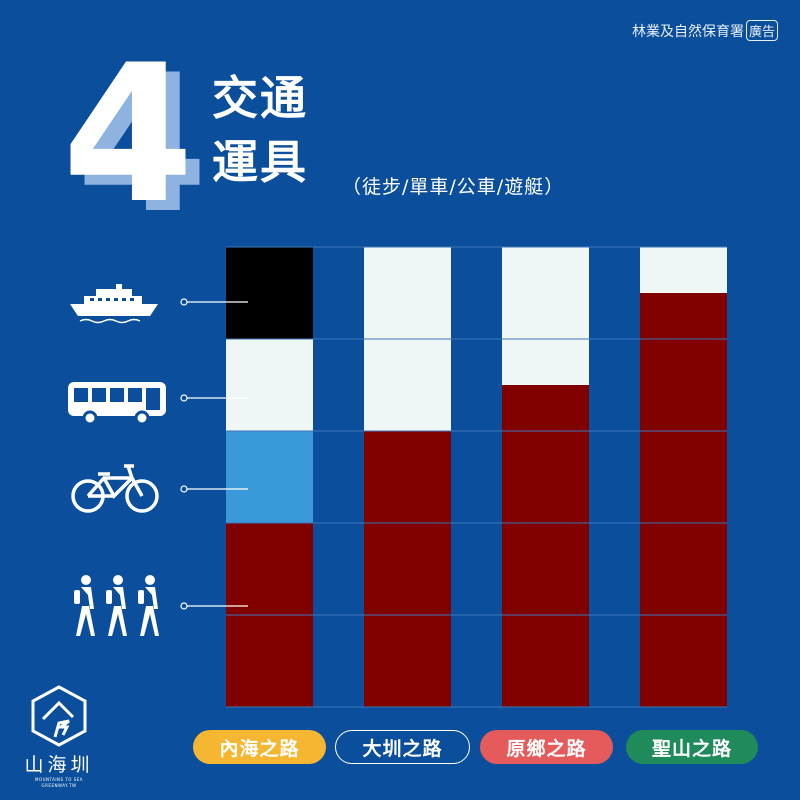  I want to click on ship-icon, so click(114, 304).